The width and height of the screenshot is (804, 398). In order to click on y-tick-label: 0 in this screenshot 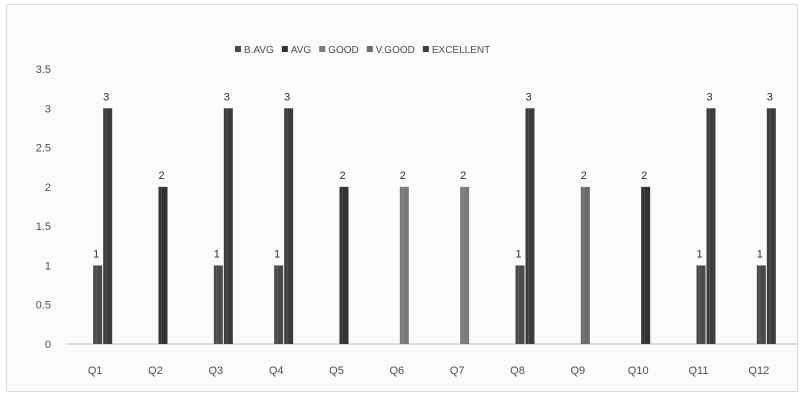, I will do `click(48, 345)`.